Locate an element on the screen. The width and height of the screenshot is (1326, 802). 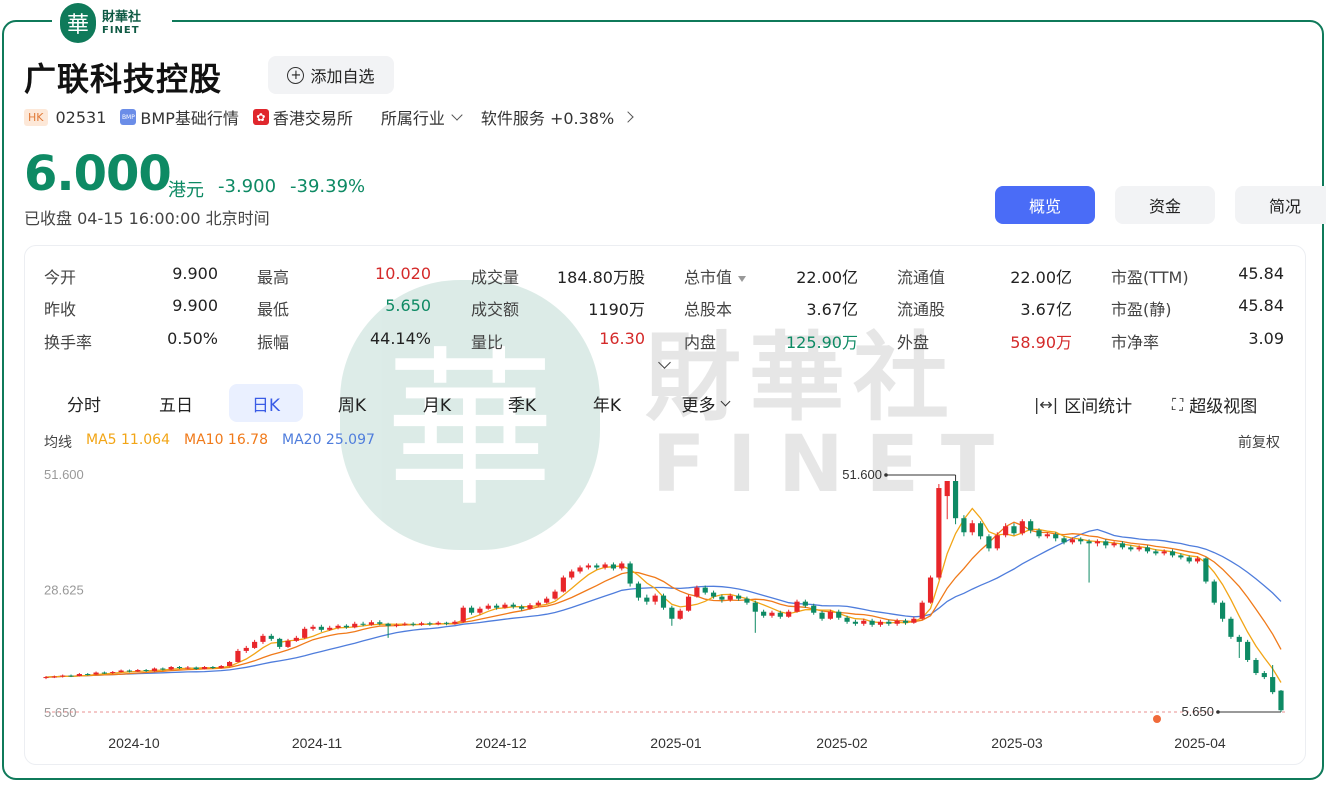
sector-link: 软件服务 +0.38% is located at coordinates (557, 117).